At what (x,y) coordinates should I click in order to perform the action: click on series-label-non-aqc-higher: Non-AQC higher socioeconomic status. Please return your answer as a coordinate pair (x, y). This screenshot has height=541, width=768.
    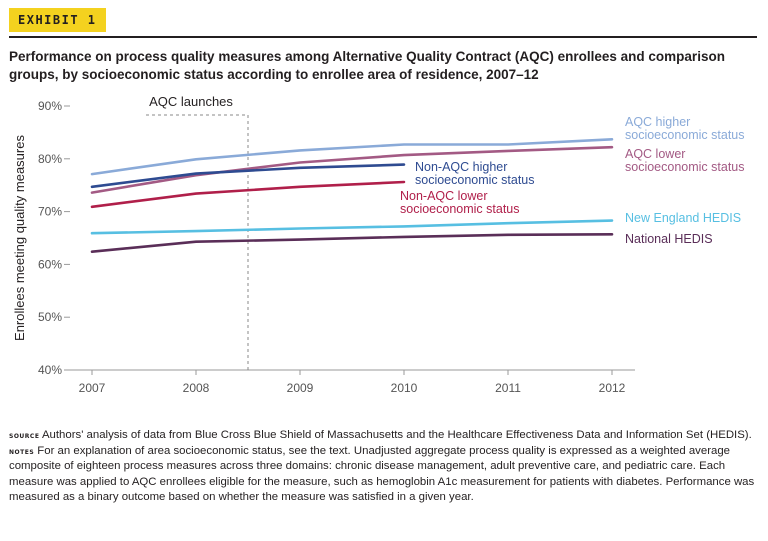
    Looking at the image, I should click on (475, 173).